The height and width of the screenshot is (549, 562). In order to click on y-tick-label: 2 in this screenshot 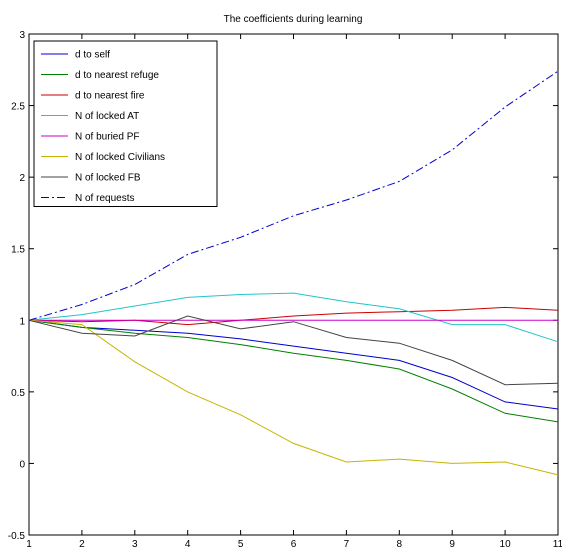, I will do `click(22, 178)`.